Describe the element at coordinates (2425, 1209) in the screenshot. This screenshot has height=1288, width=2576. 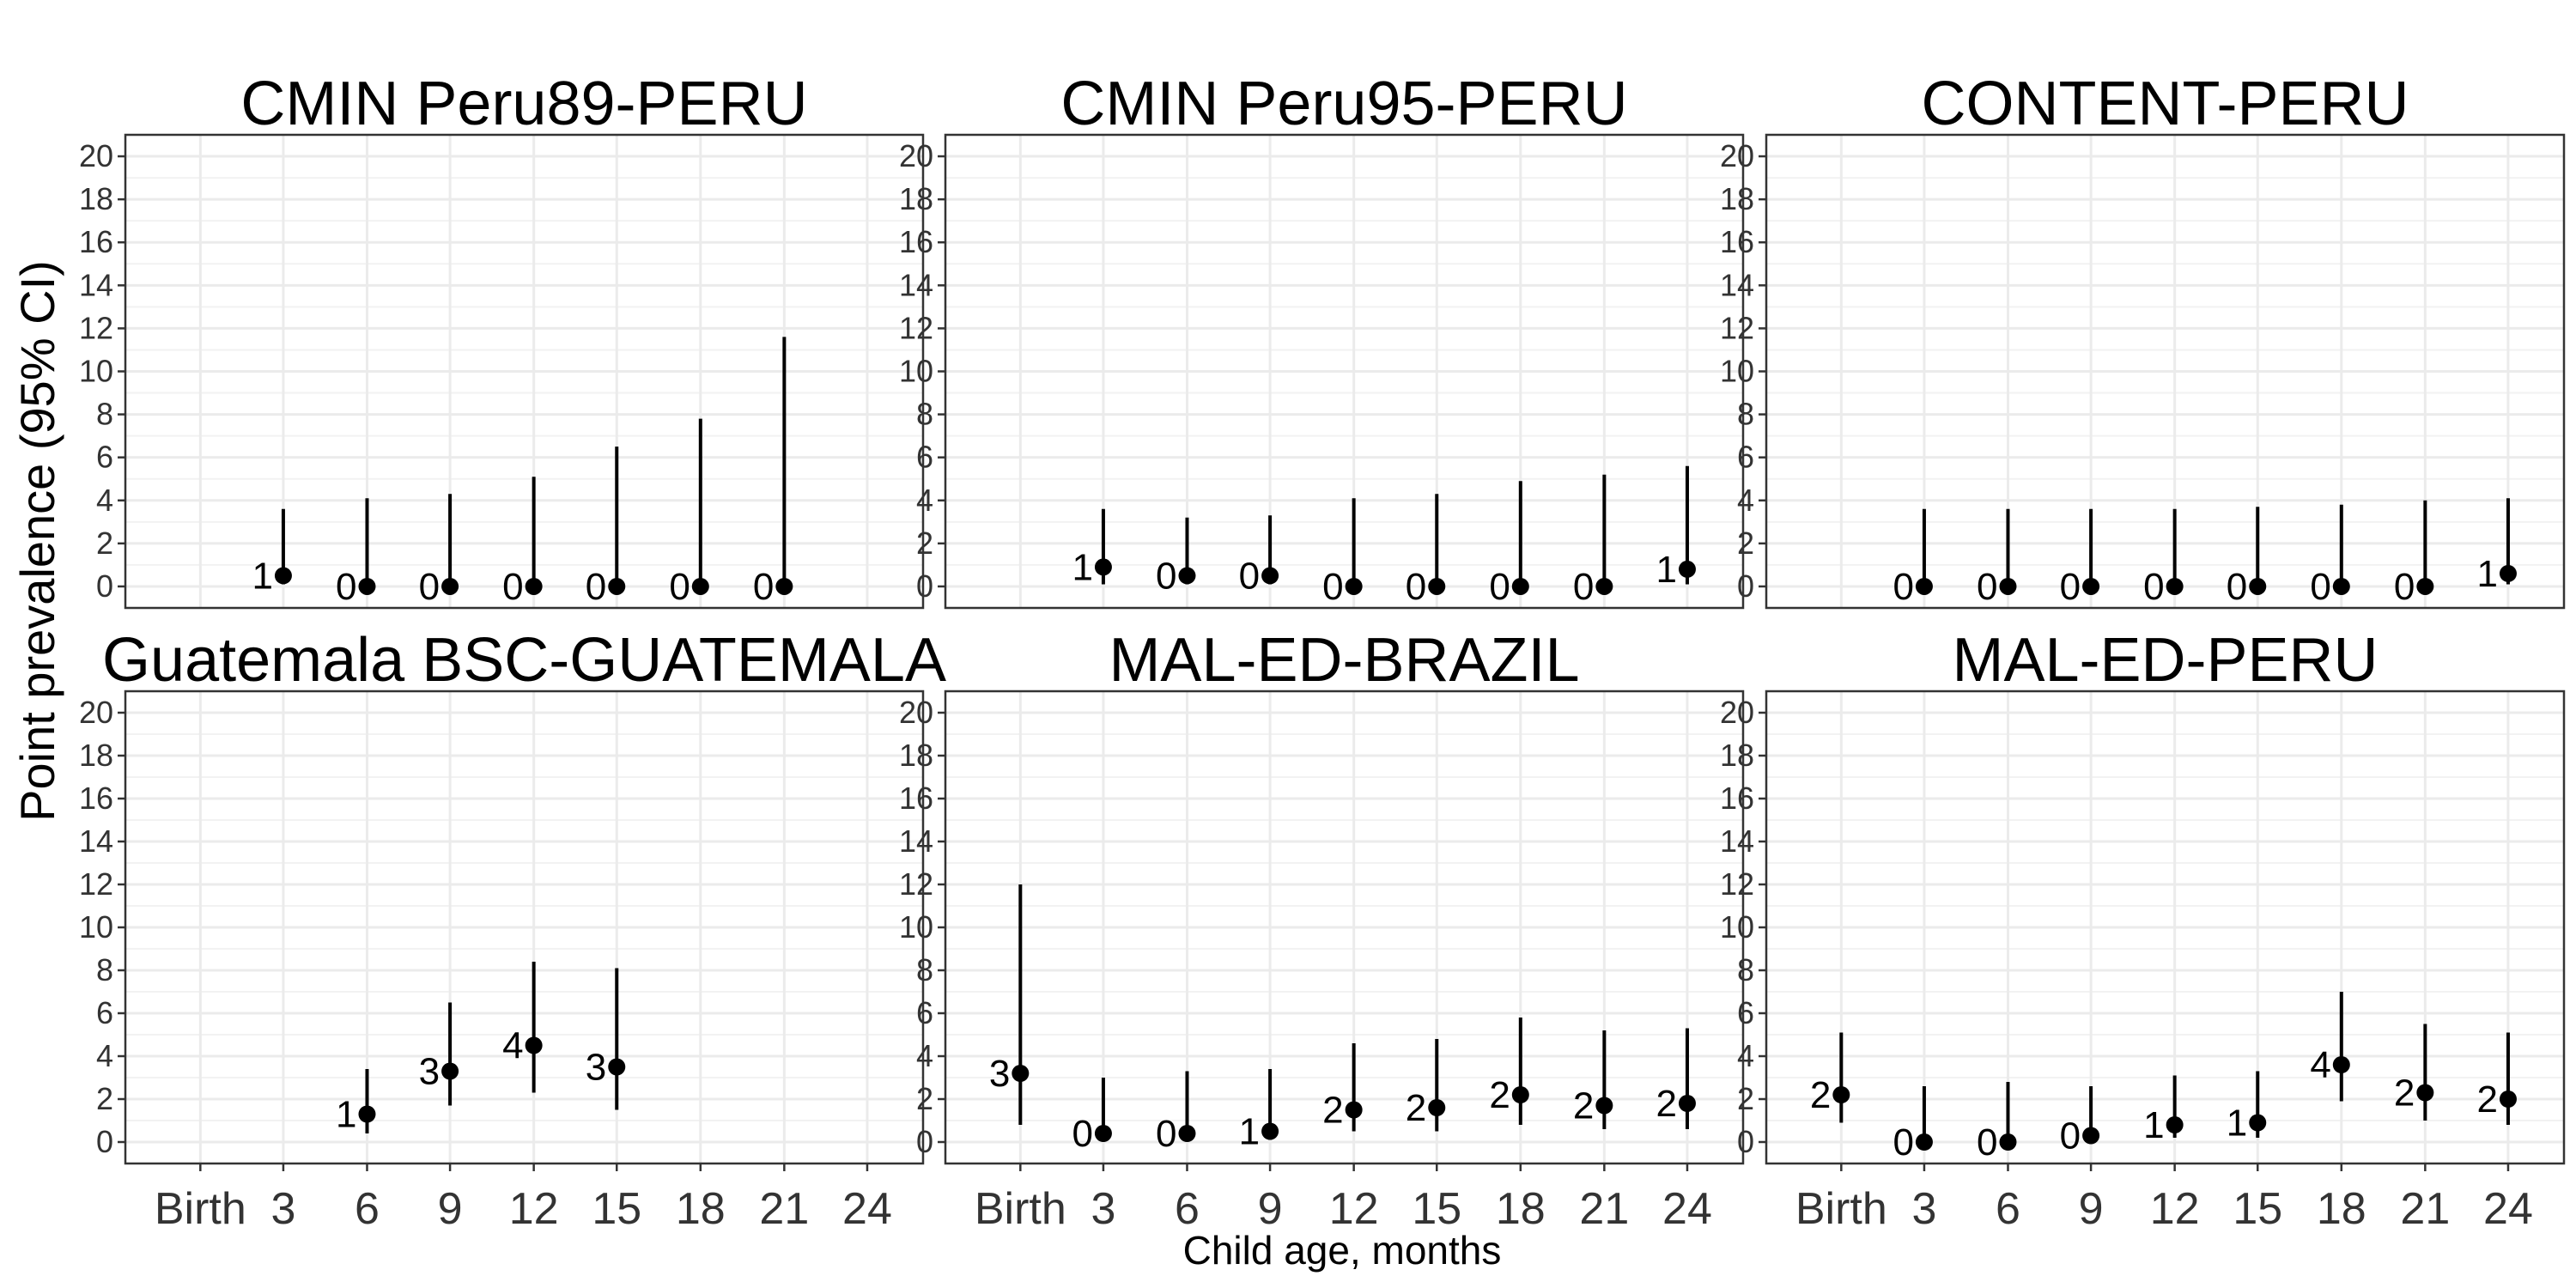
I see `x-tick-label: 21` at that location.